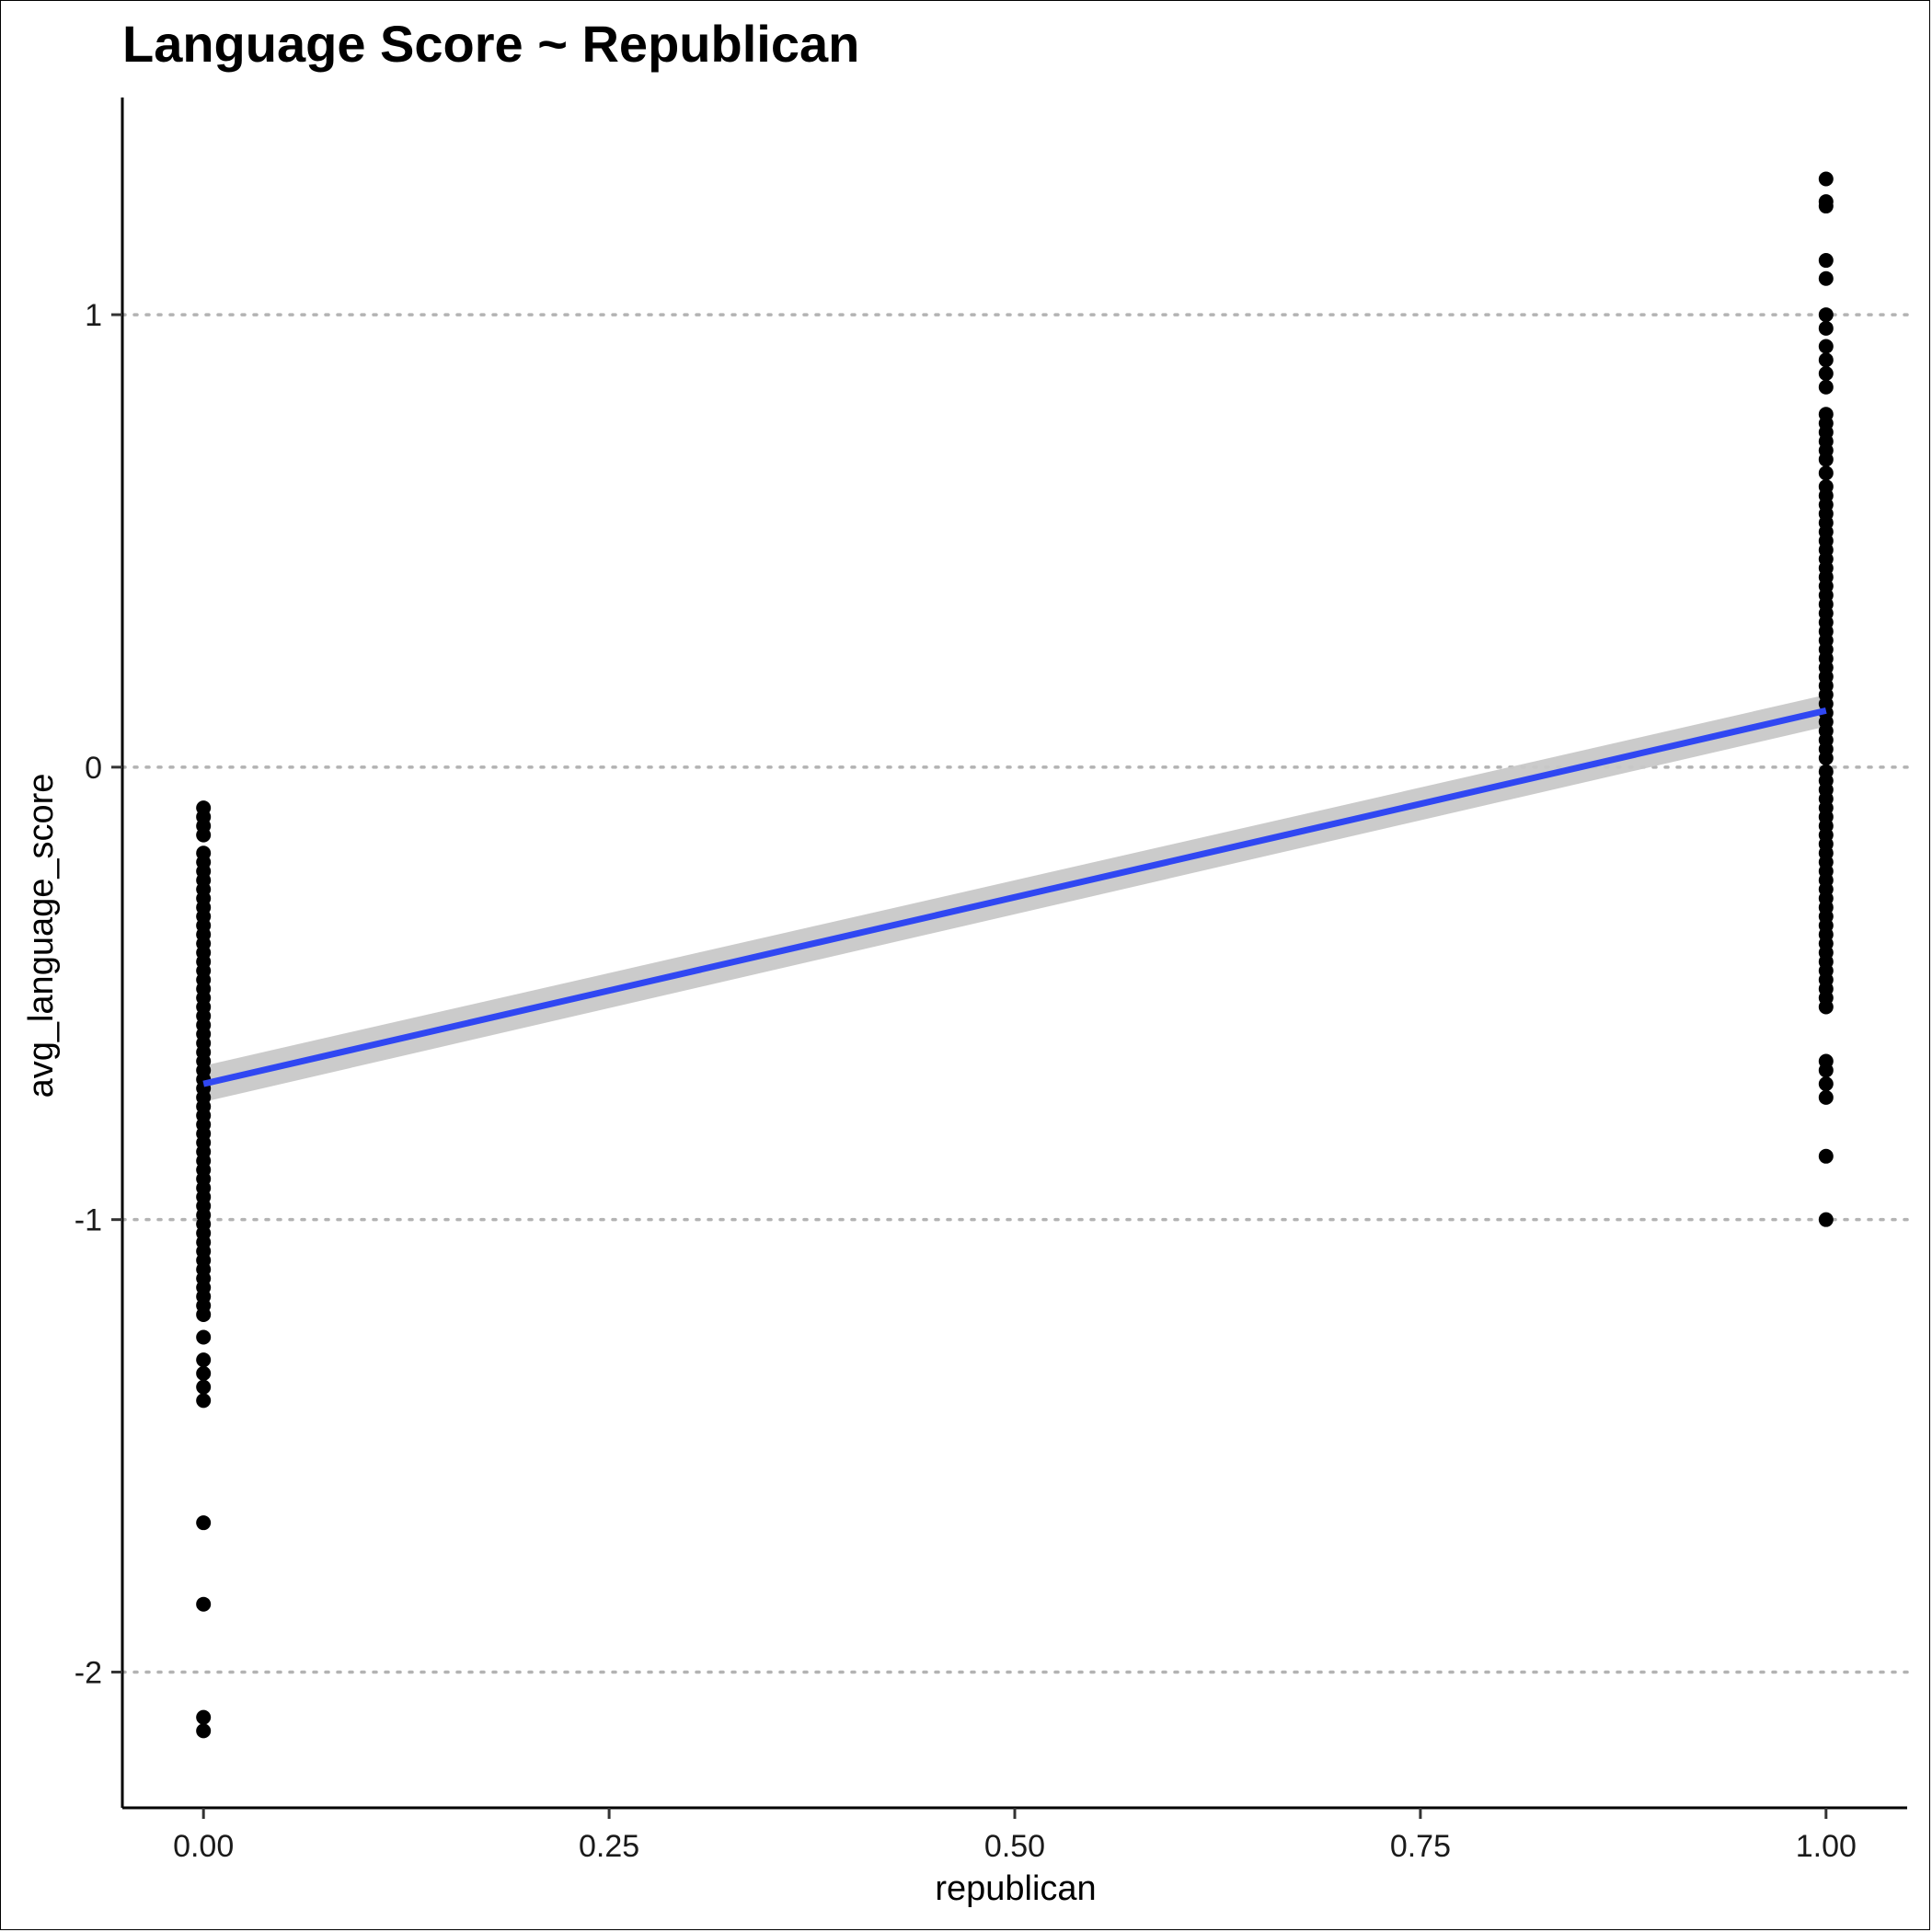  What do you see at coordinates (1016, 1888) in the screenshot?
I see `x-axis-title: republican` at bounding box center [1016, 1888].